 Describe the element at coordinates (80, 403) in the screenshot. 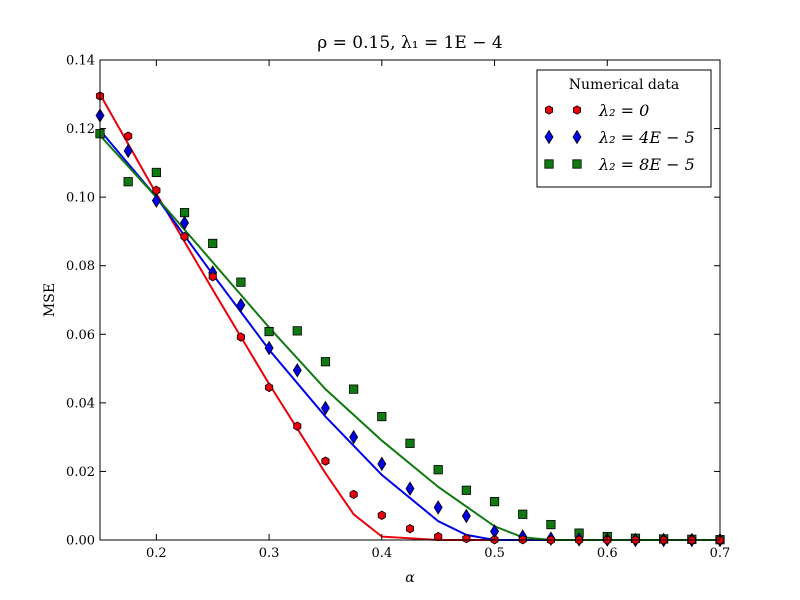

I see `y-tick-label: 0.04` at that location.